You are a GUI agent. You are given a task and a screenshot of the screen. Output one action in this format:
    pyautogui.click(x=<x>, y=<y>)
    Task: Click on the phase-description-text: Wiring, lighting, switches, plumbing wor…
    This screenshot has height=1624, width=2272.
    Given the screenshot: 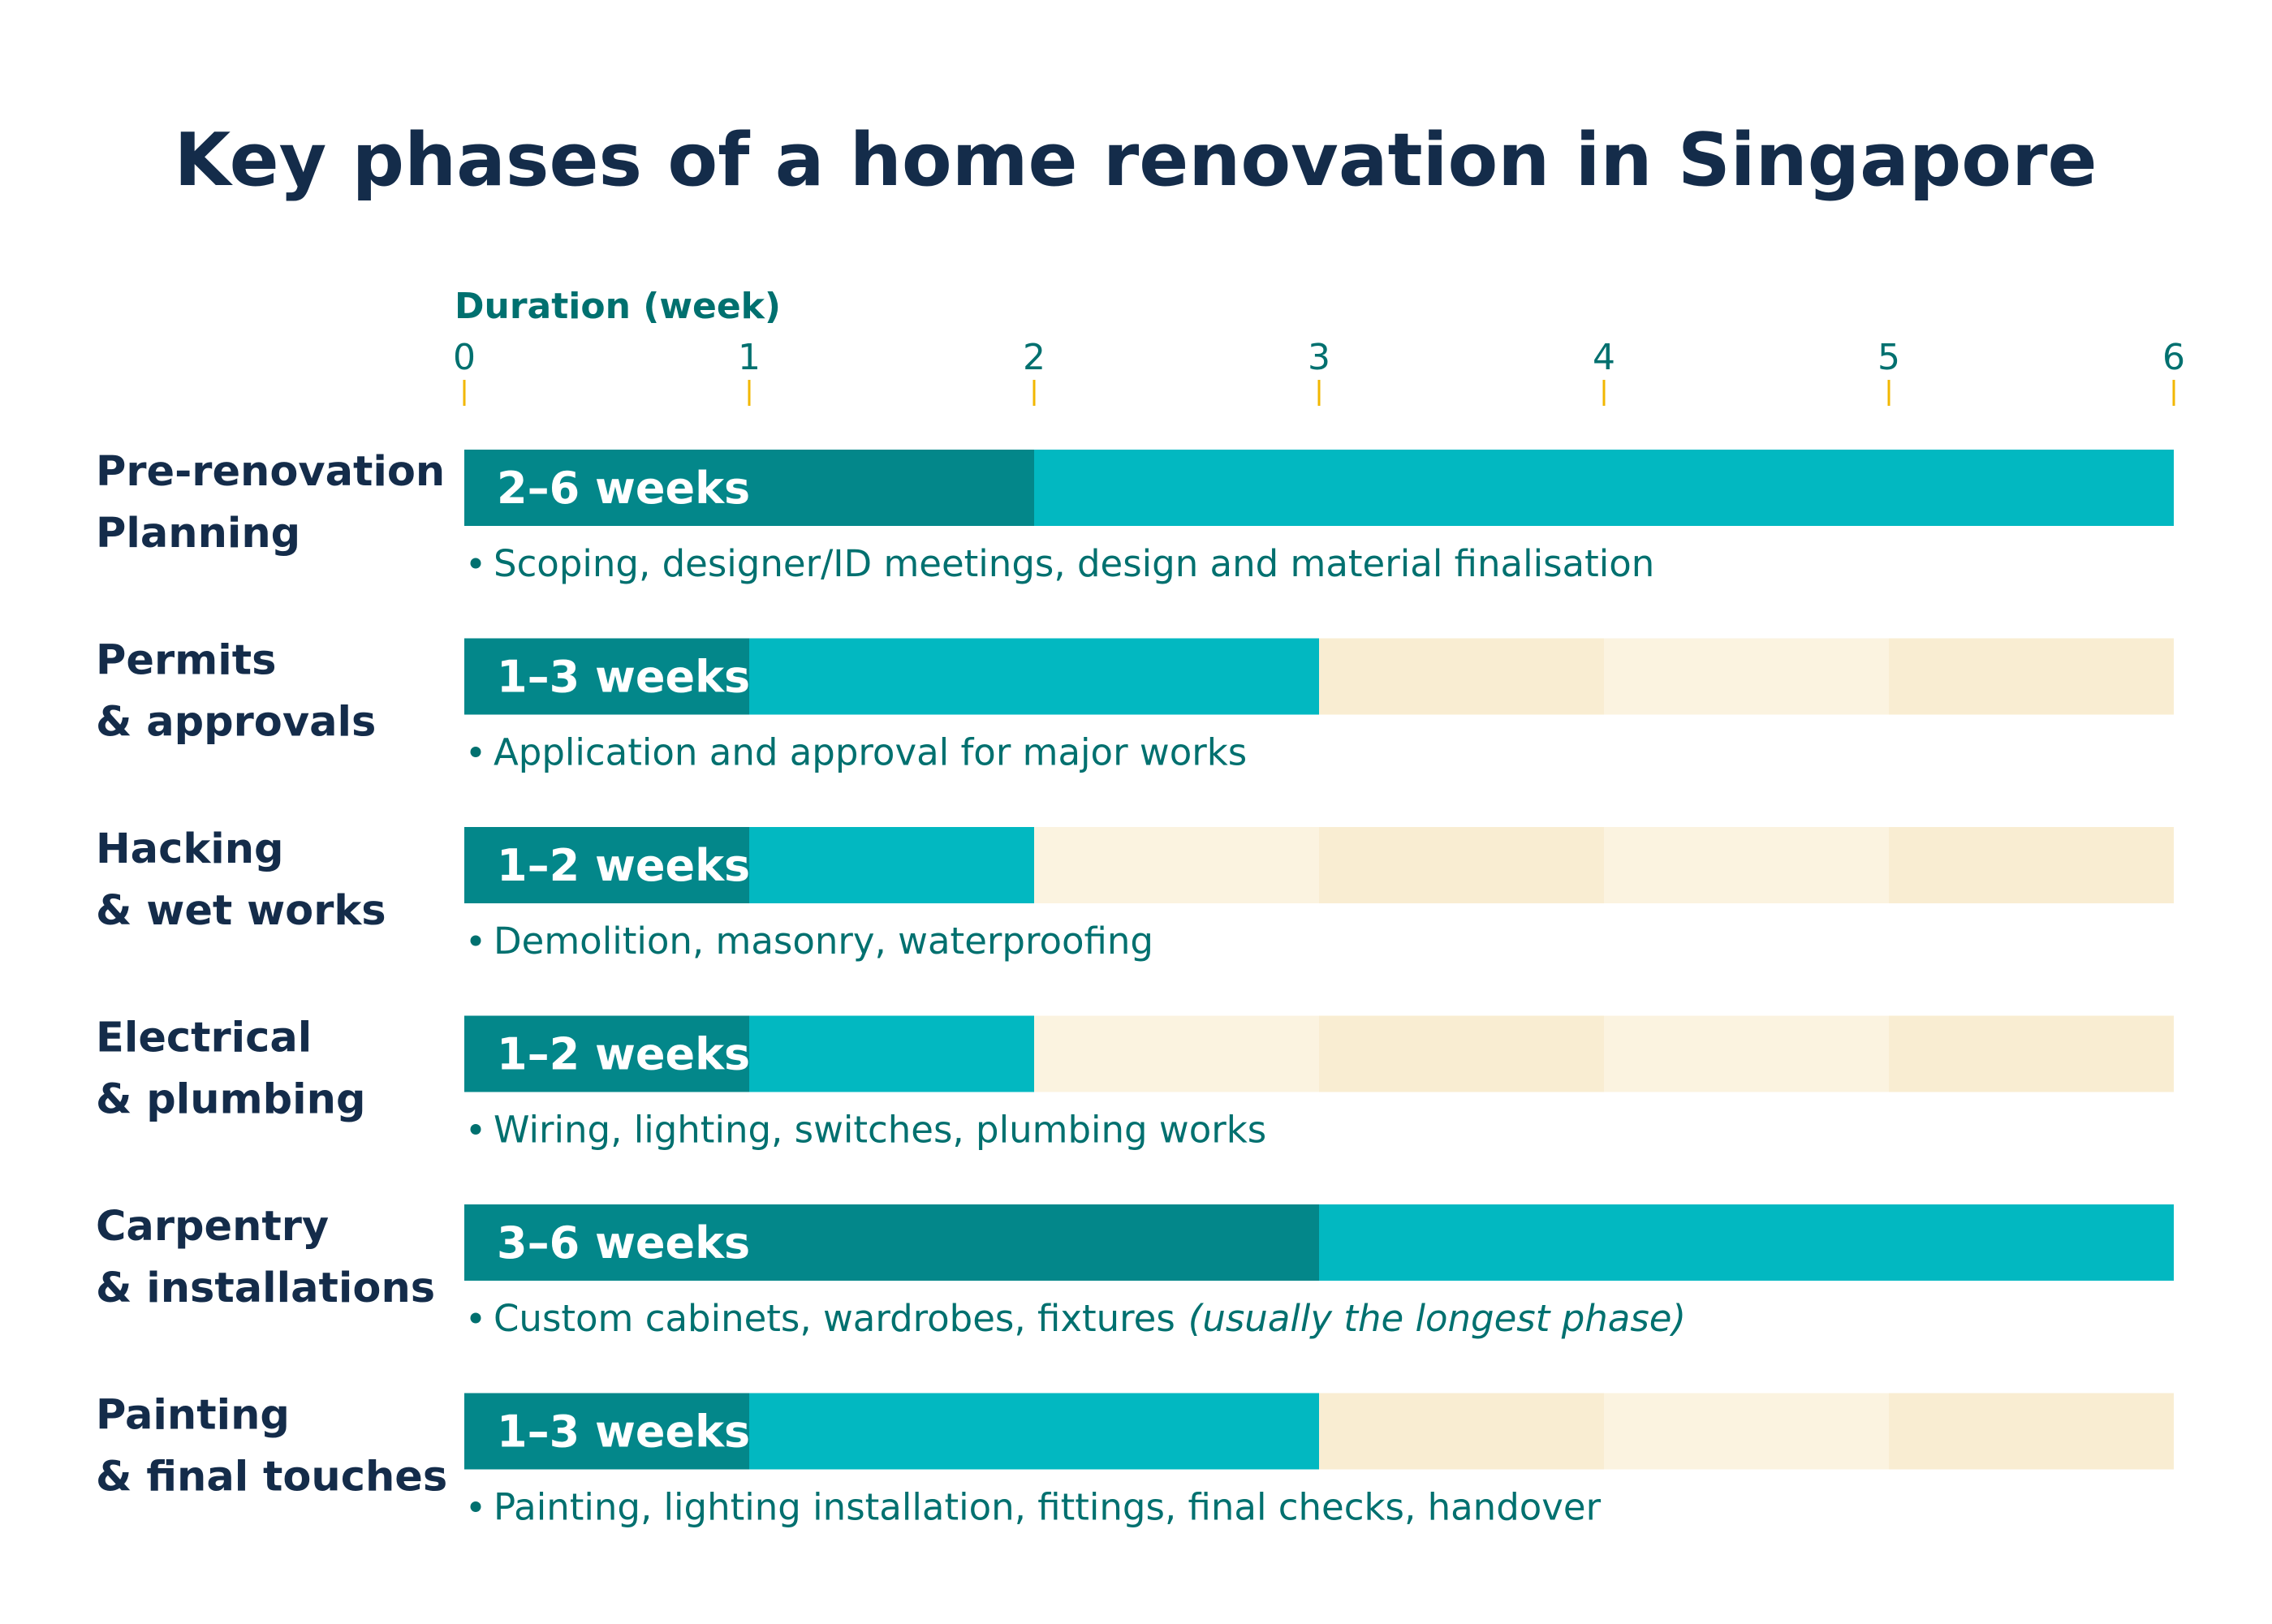 What is the action you would take?
    pyautogui.click(x=880, y=1130)
    